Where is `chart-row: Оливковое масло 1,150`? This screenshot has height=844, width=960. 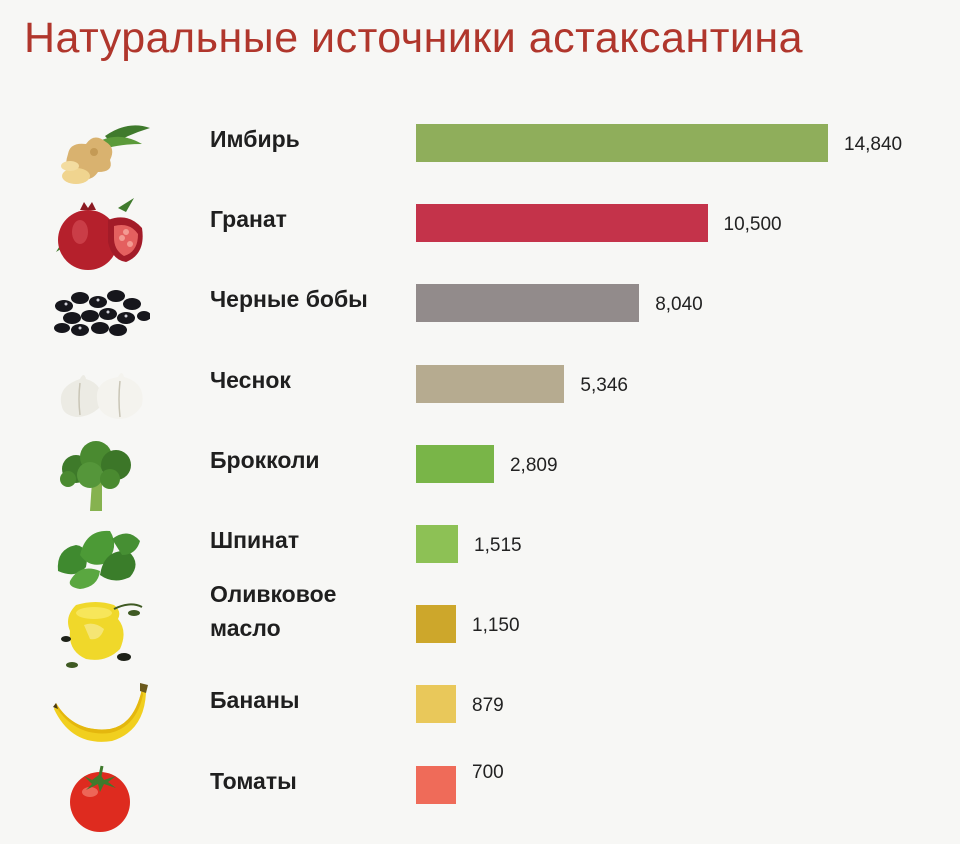 chart-row: Оливковое масло 1,150 is located at coordinates (480, 632).